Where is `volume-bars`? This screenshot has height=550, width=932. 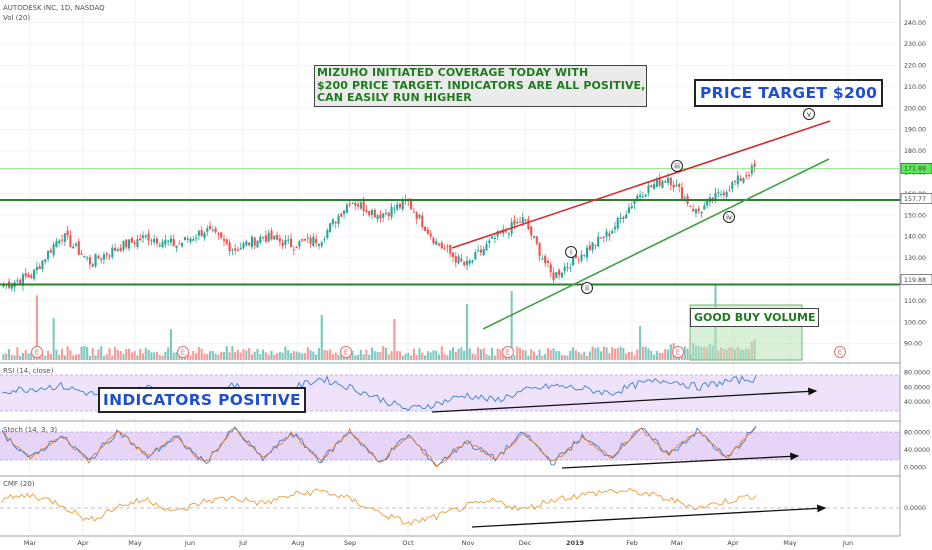 volume-bars is located at coordinates (379, 322).